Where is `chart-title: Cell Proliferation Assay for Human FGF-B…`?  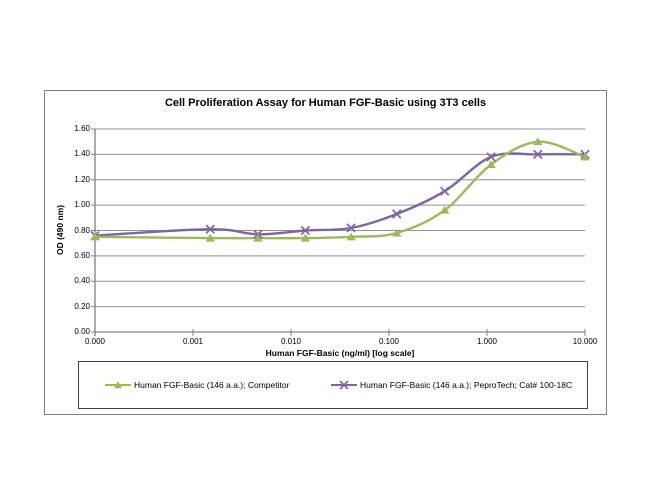
chart-title: Cell Proliferation Assay for Human FGF-B… is located at coordinates (325, 103).